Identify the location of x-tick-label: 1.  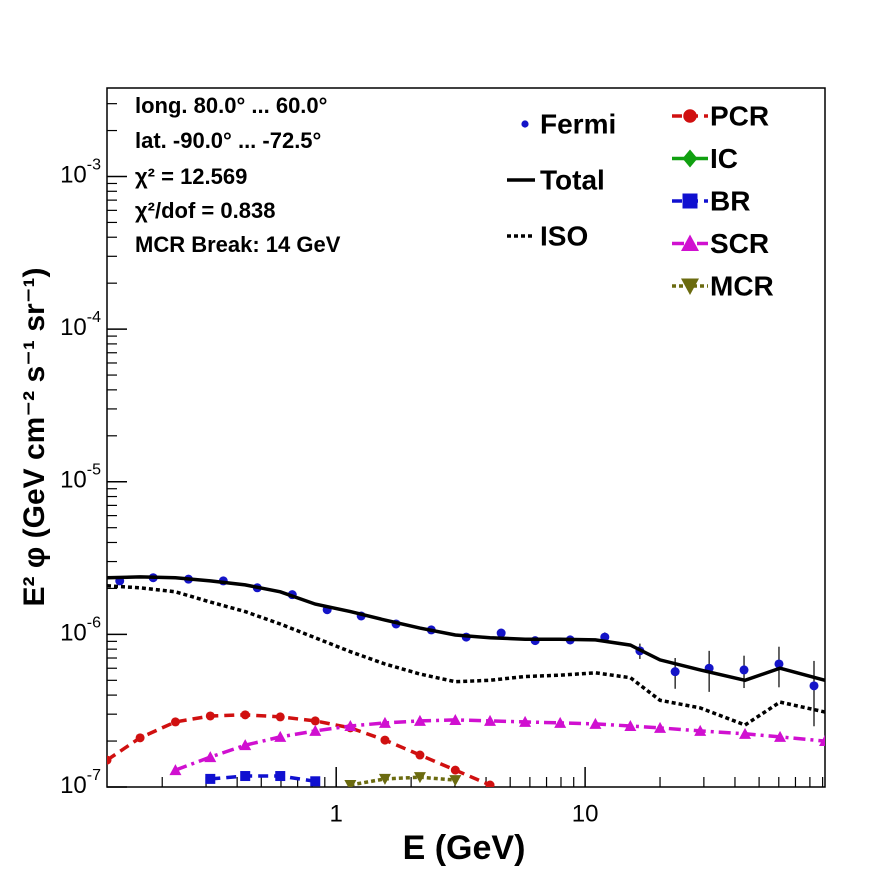
(336, 813).